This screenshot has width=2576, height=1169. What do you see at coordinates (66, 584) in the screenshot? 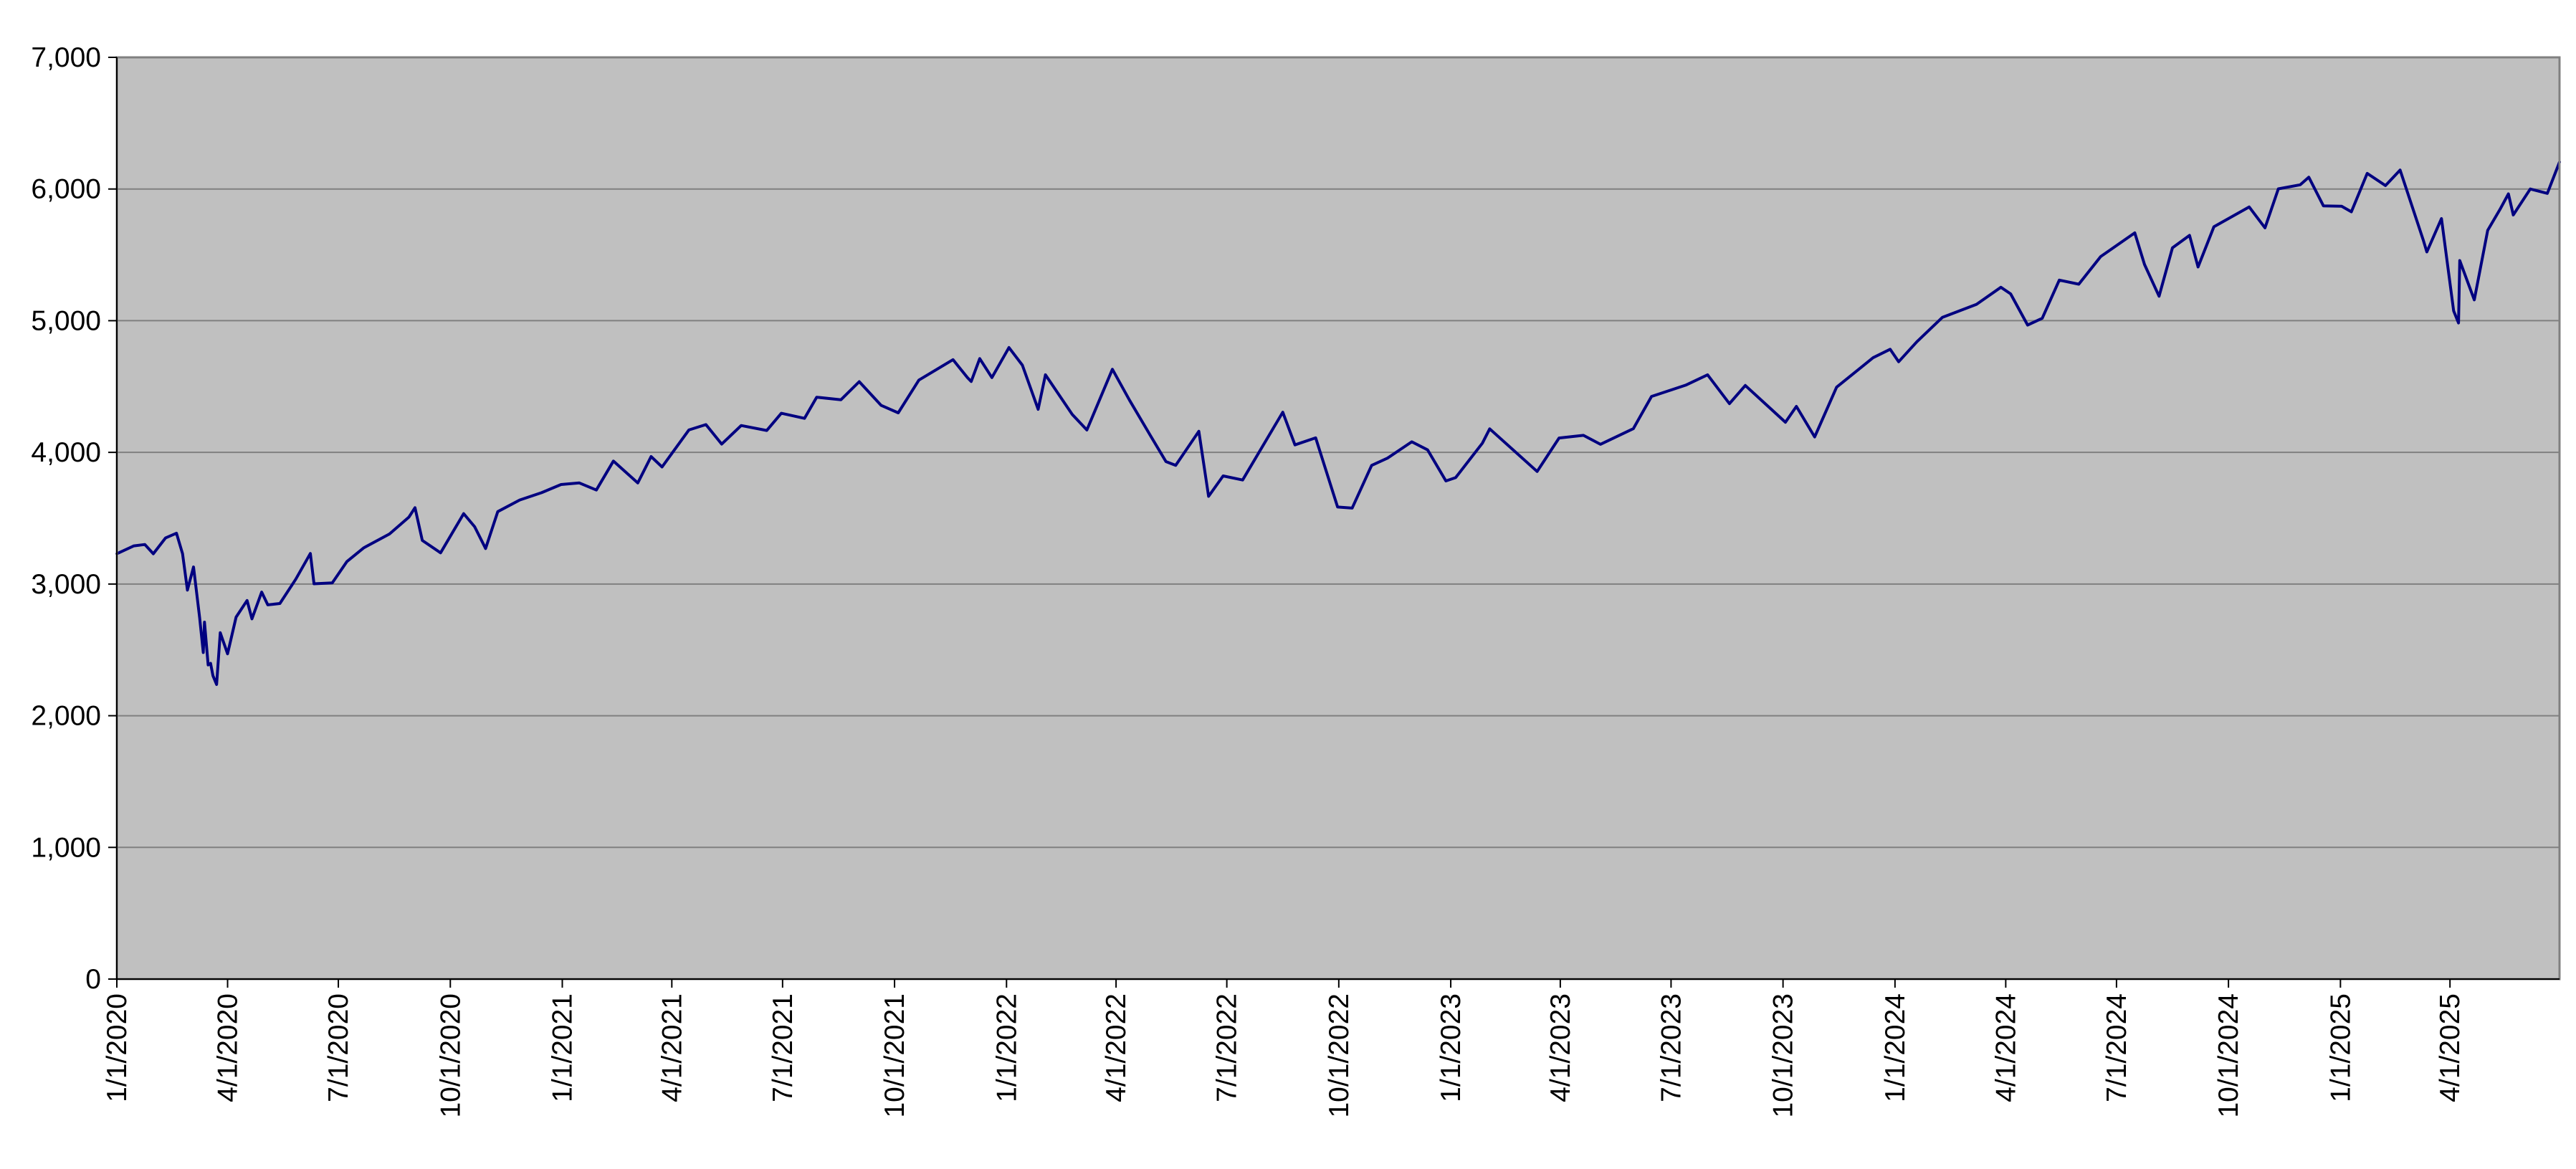
I see `y-tick-label: 3,000` at bounding box center [66, 584].